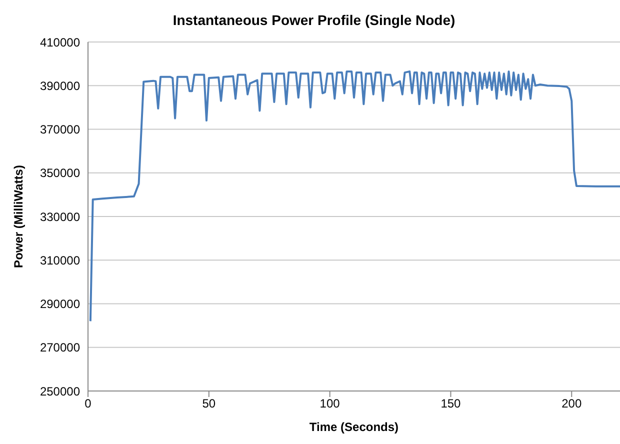 The image size is (620, 444). What do you see at coordinates (60, 391) in the screenshot?
I see `y-tick-label: 250000` at bounding box center [60, 391].